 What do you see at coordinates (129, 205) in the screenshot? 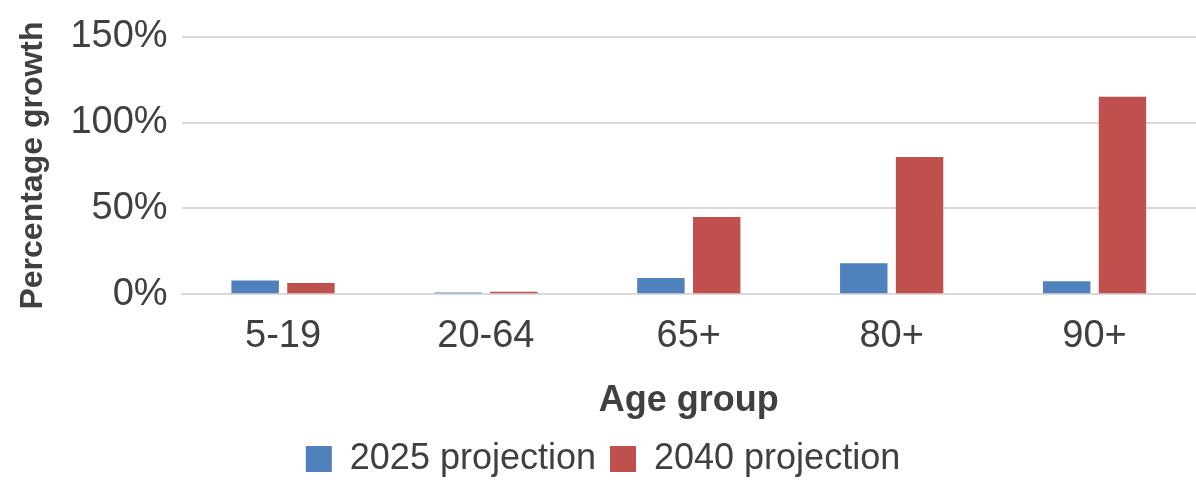
I see `y-tick-label: 50%` at bounding box center [129, 205].